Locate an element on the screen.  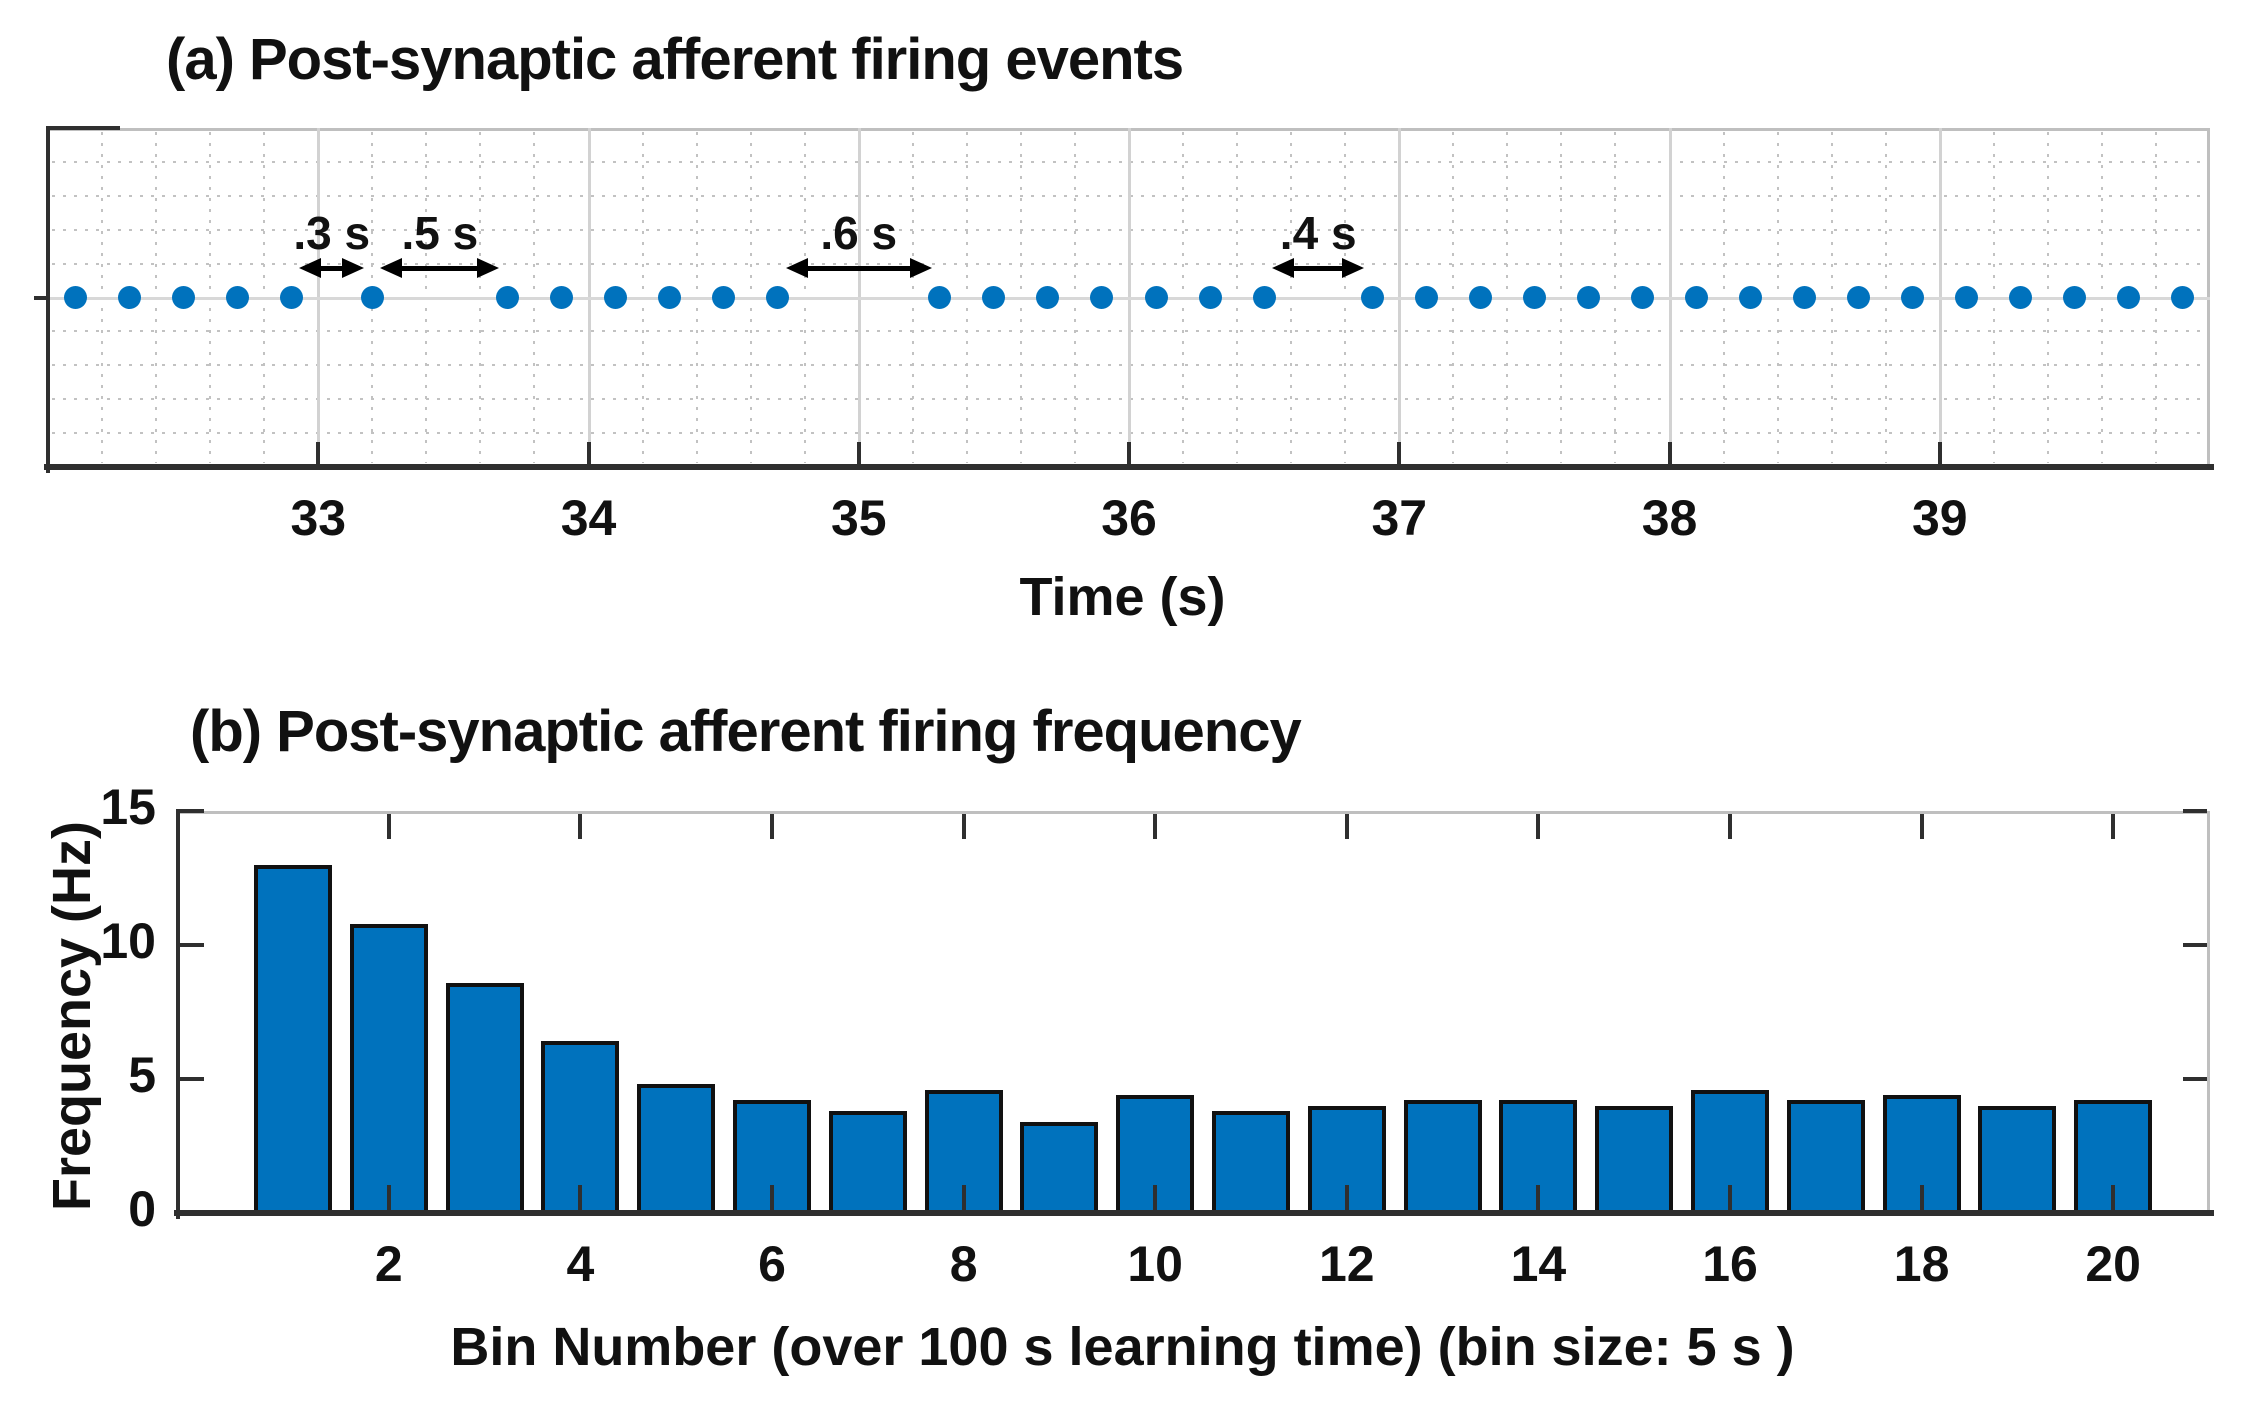
panel-a-x-tick-label: 34 is located at coordinates (588, 518).